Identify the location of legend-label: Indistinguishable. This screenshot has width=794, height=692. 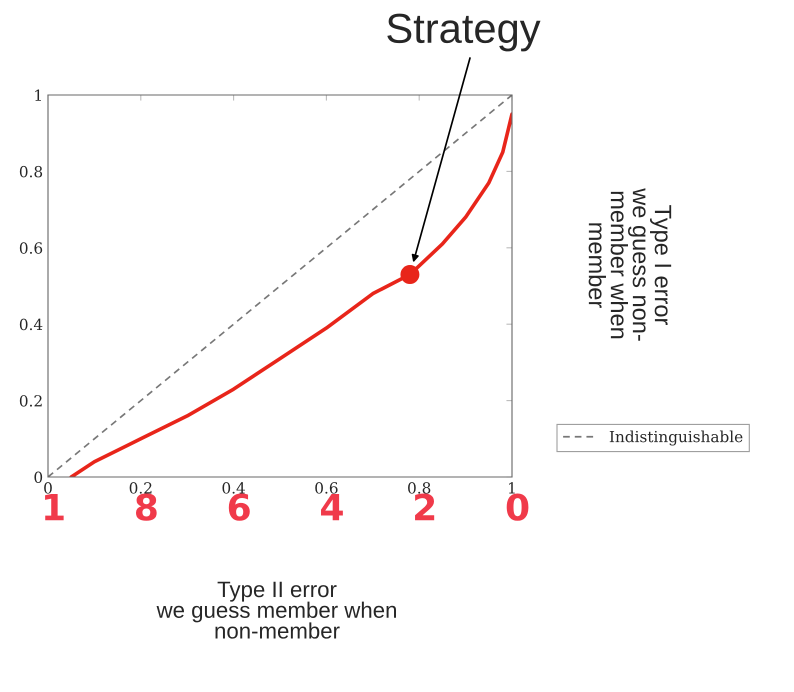
(676, 438).